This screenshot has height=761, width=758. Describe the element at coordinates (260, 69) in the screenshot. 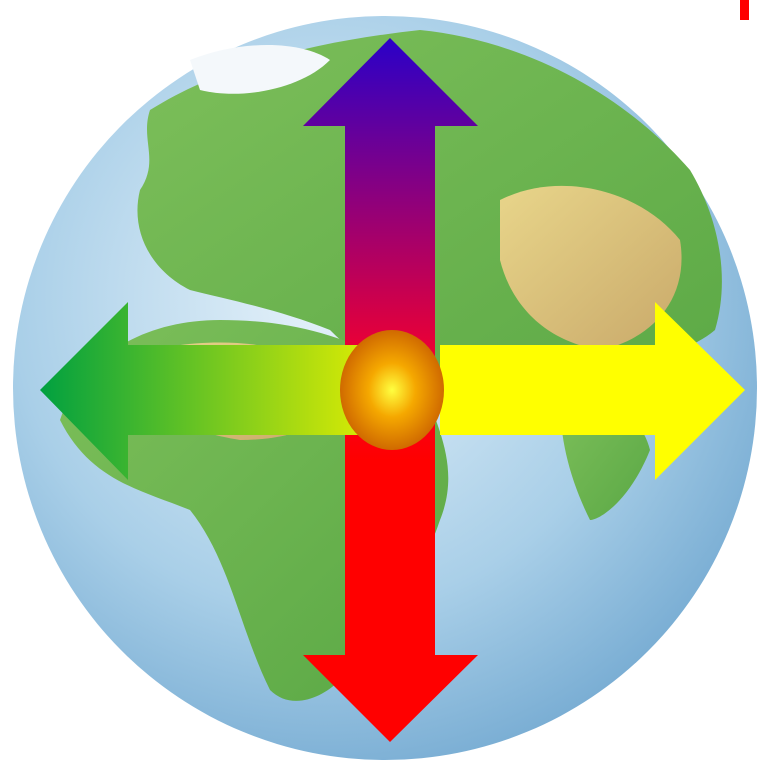

I see `ice` at that location.